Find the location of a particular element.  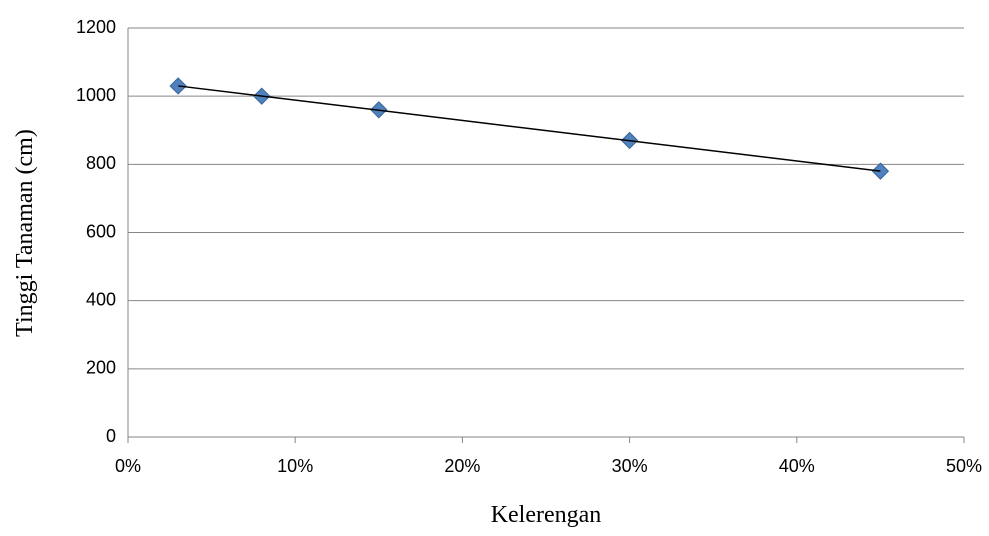

trendline is located at coordinates (529, 128).